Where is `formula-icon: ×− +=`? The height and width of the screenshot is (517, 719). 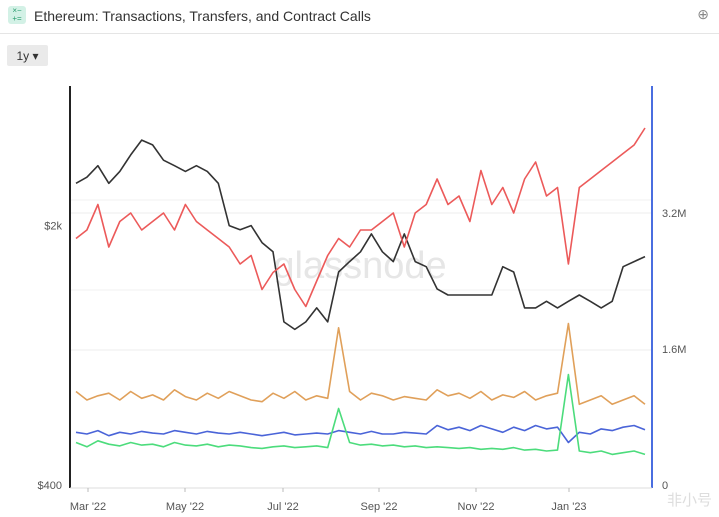 formula-icon: ×− += is located at coordinates (17, 15).